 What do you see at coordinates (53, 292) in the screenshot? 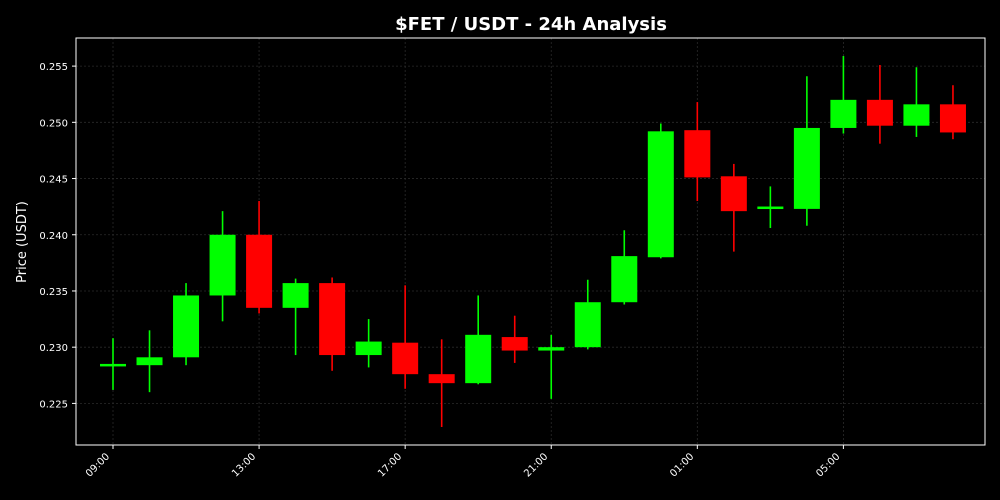
I see `y-tick-label: 0.235` at bounding box center [53, 292].